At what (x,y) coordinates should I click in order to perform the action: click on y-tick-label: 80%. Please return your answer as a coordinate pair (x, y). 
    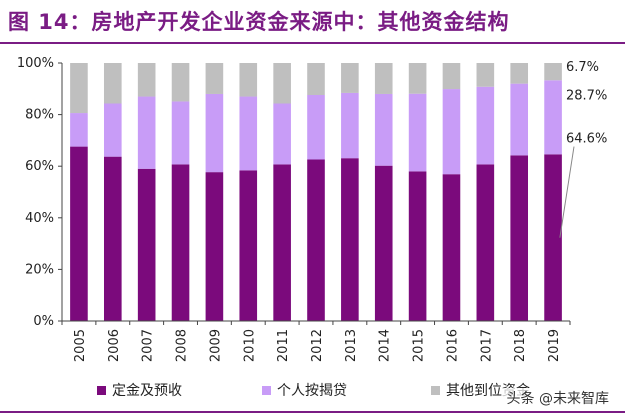
    Looking at the image, I should click on (39, 115).